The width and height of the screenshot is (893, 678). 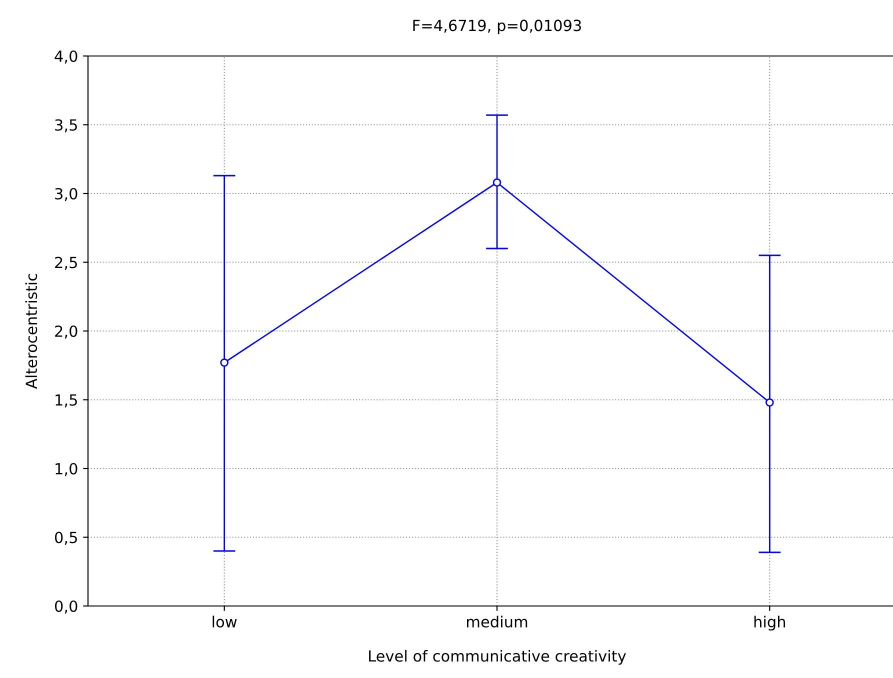 I want to click on y-tick-label: 1,5, so click(x=66, y=401).